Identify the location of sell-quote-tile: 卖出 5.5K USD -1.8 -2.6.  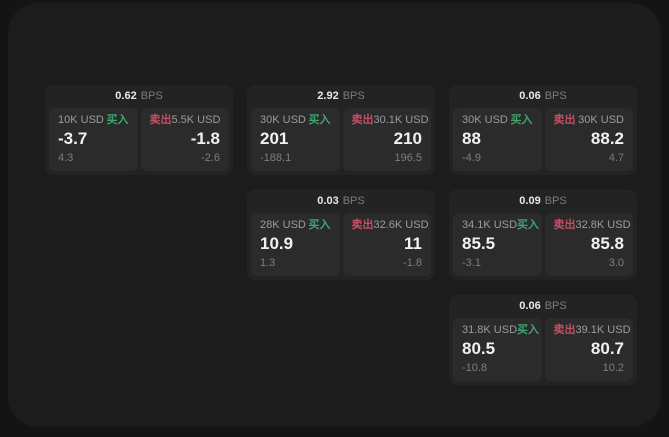
(184, 139).